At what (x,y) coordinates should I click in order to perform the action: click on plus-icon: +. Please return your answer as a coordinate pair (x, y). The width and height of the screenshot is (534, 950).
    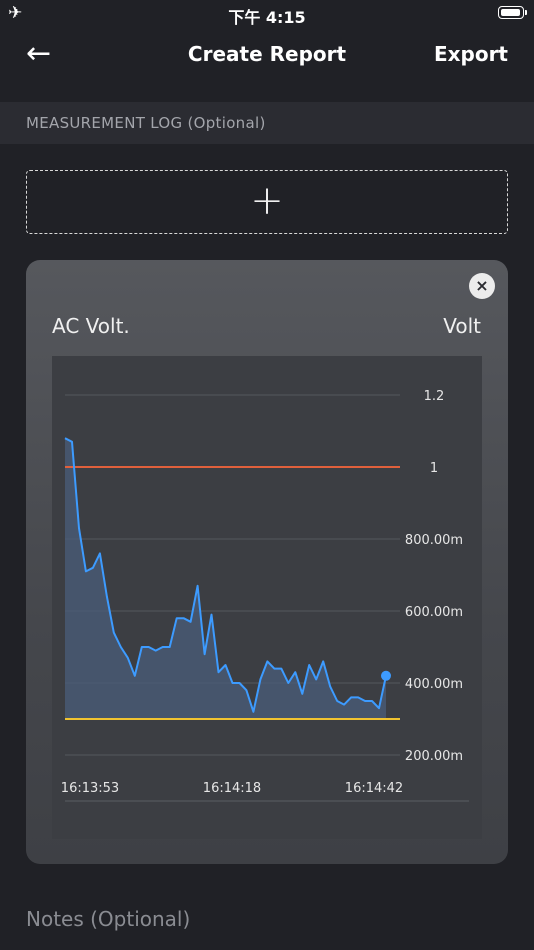
    Looking at the image, I should click on (267, 201).